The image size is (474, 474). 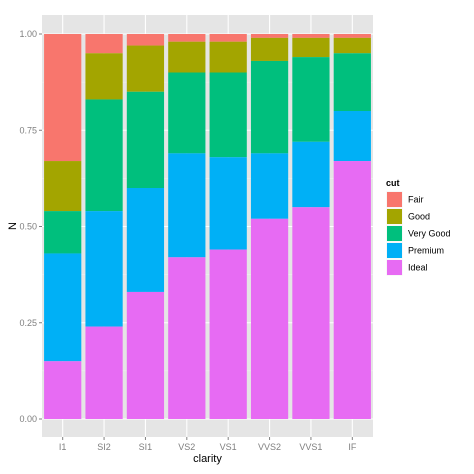 What do you see at coordinates (28, 34) in the screenshot?
I see `y-tick-label: 1.00` at bounding box center [28, 34].